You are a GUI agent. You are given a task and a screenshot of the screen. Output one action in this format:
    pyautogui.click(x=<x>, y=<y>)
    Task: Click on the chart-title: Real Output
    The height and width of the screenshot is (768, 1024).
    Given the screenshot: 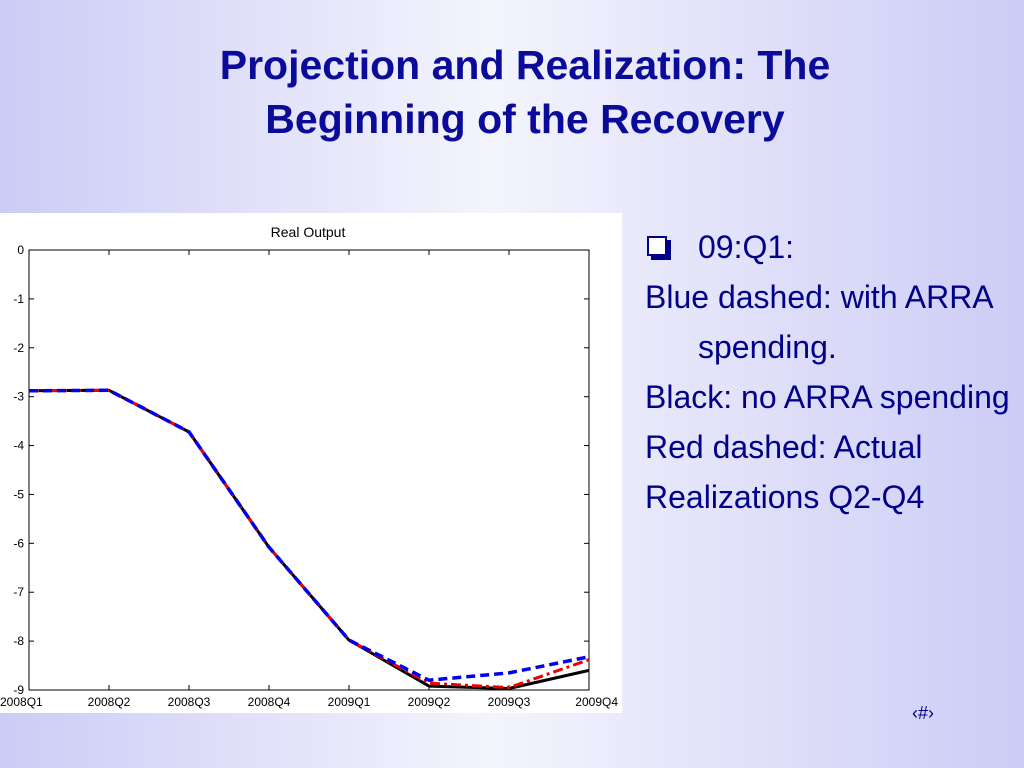 What is the action you would take?
    pyautogui.click(x=308, y=232)
    